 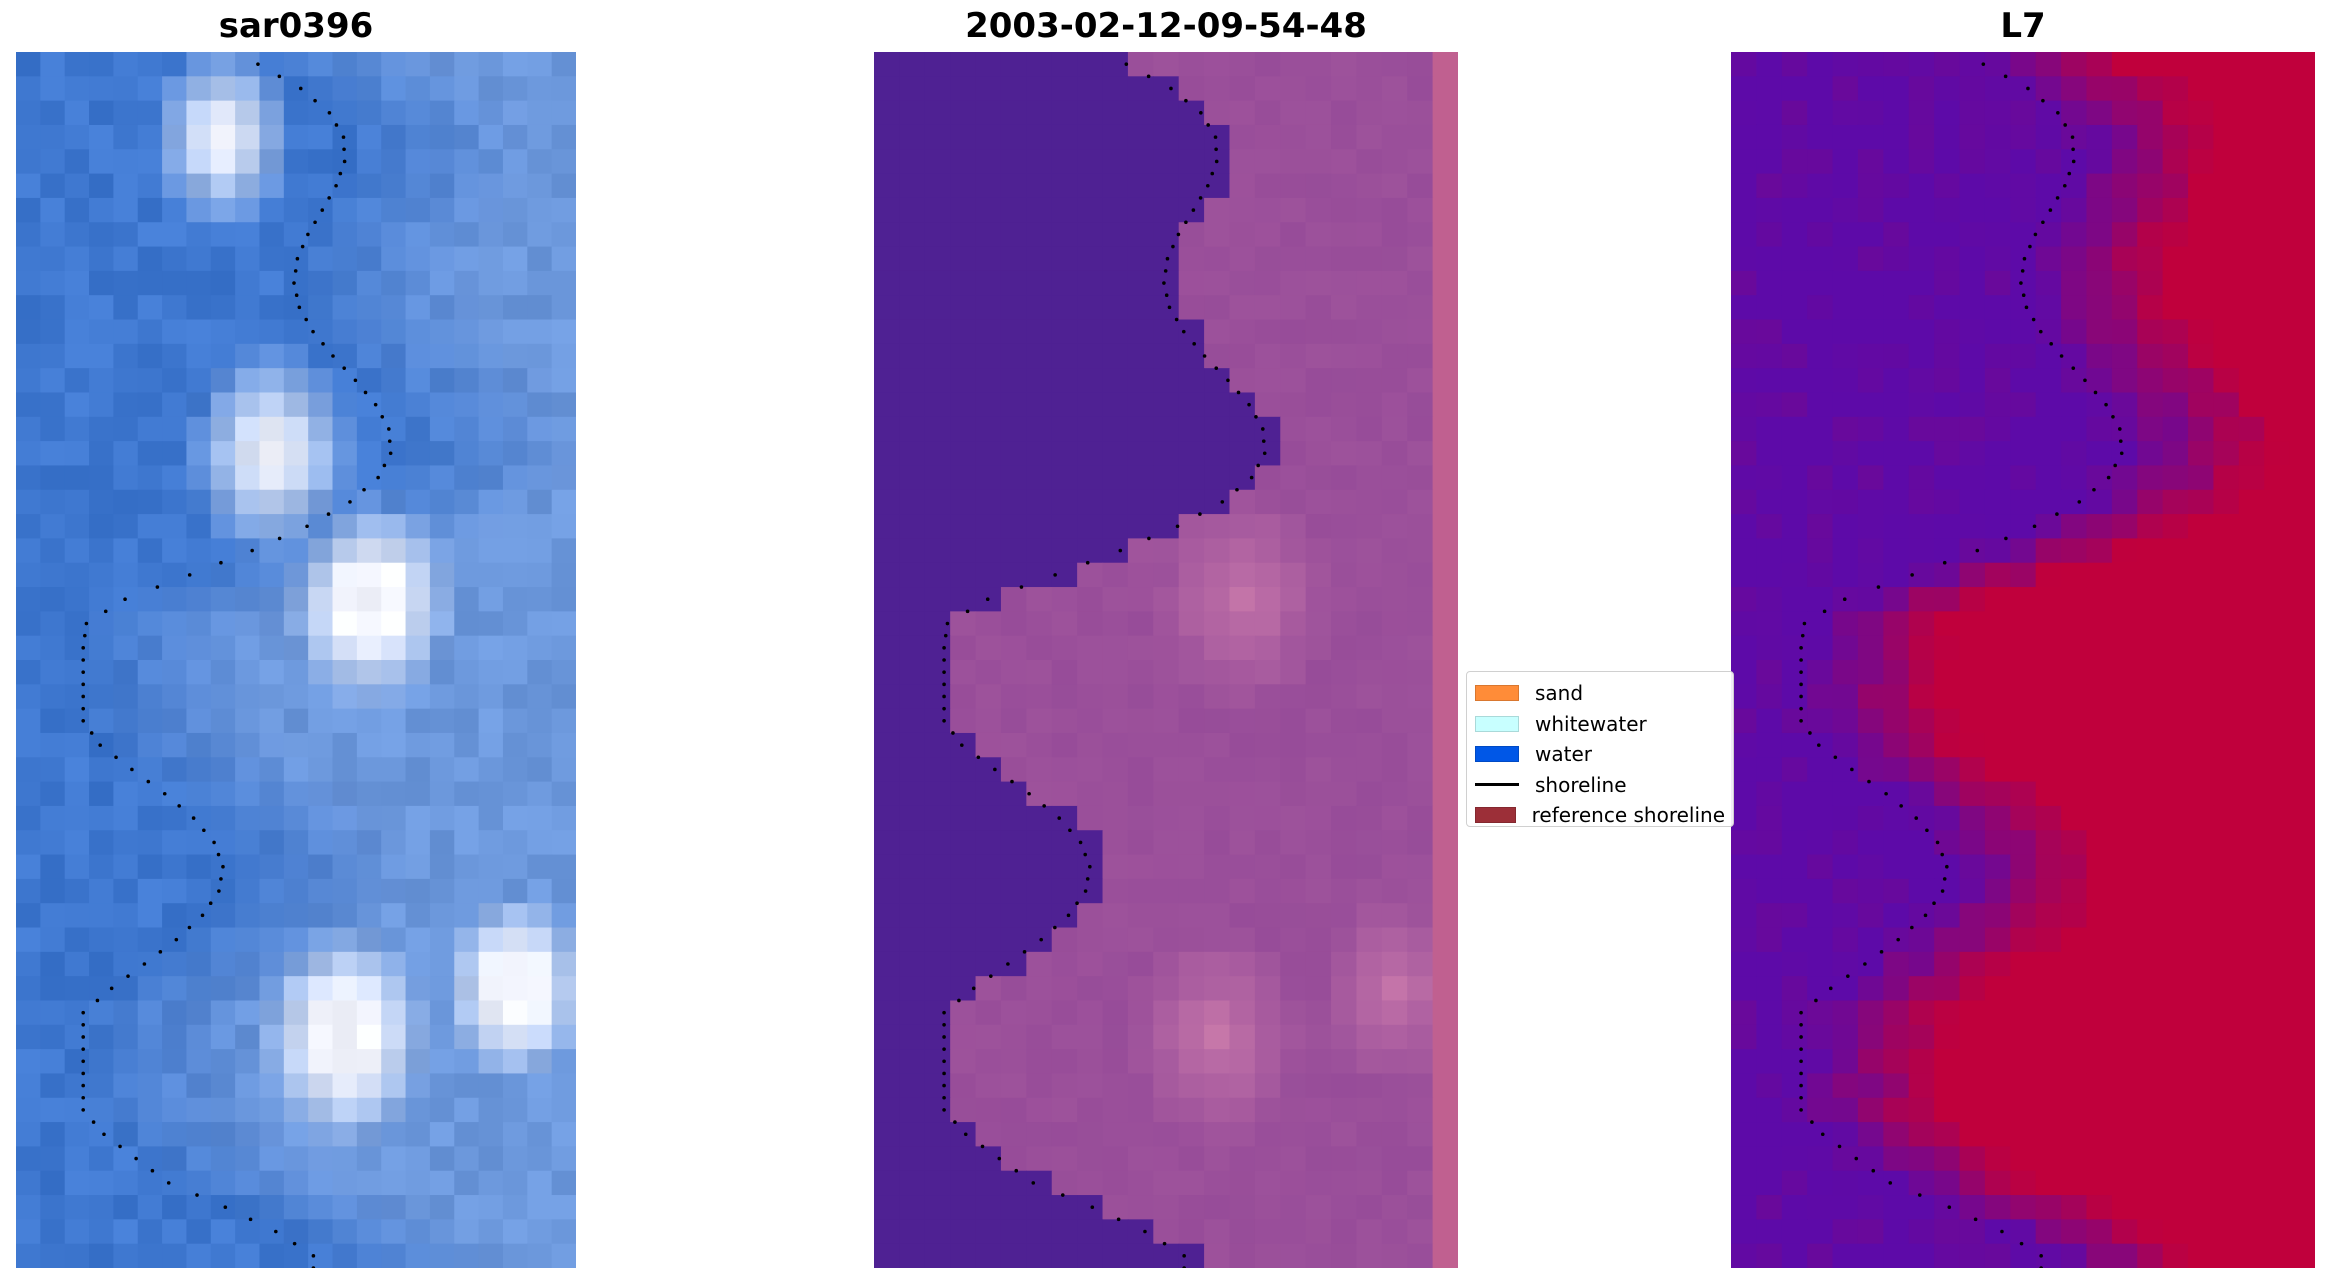 I want to click on legend-item-whitewater: whitewater, so click(x=1600, y=724).